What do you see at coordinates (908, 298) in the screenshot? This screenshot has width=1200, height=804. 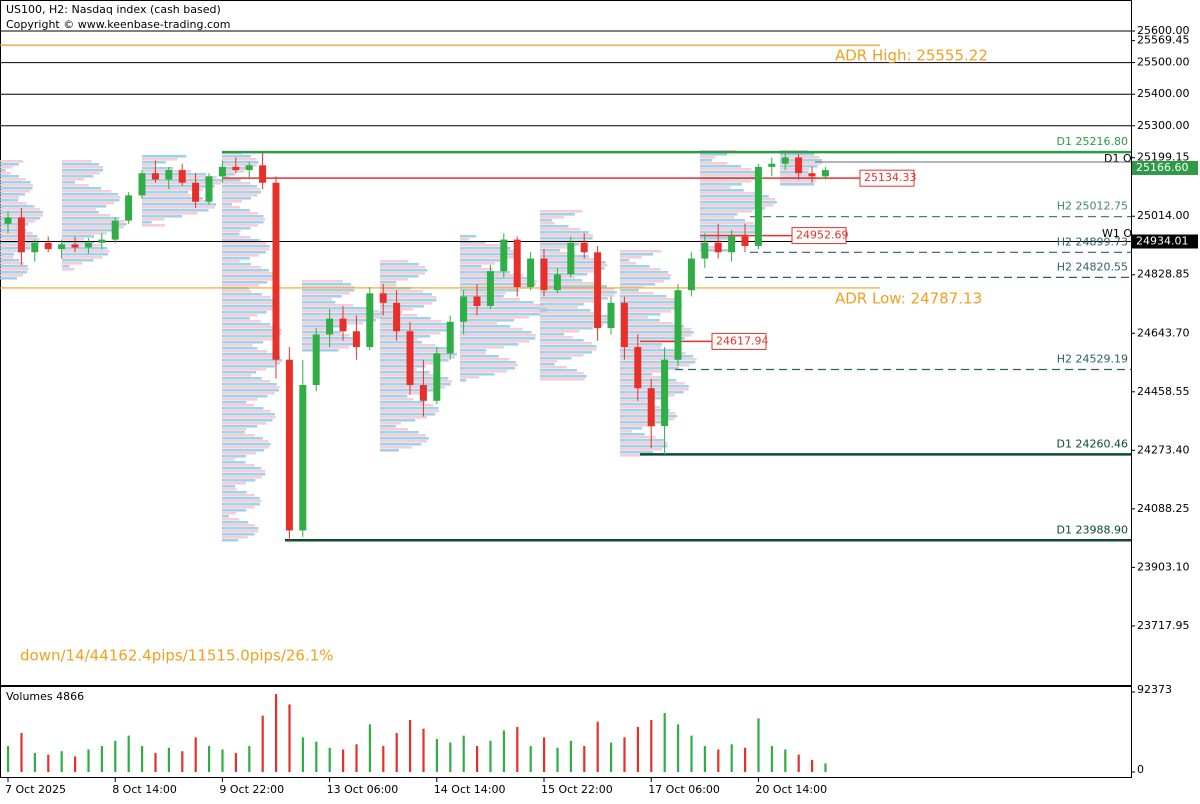 I see `adr-label: ADR Low: 24787.13` at bounding box center [908, 298].